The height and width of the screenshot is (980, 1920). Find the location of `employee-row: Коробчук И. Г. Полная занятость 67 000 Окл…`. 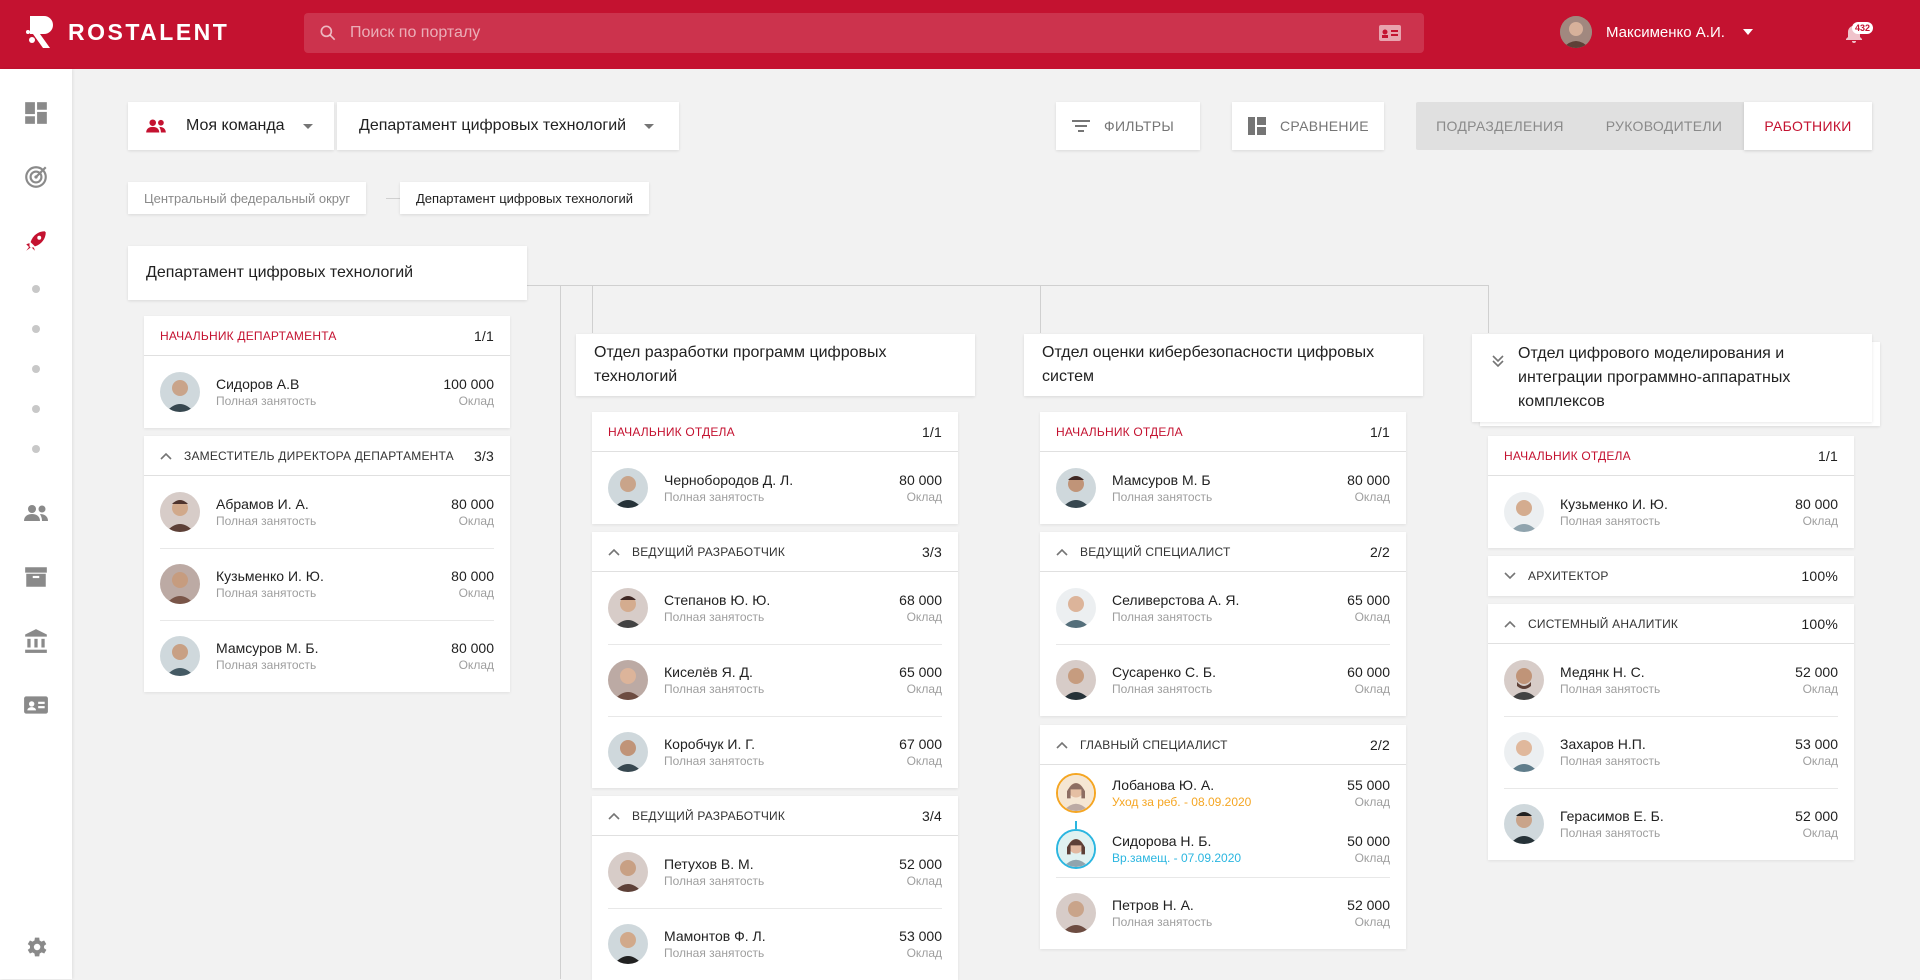

employee-row: Коробчук И. Г. Полная занятость 67 000 Окл… is located at coordinates (775, 752).